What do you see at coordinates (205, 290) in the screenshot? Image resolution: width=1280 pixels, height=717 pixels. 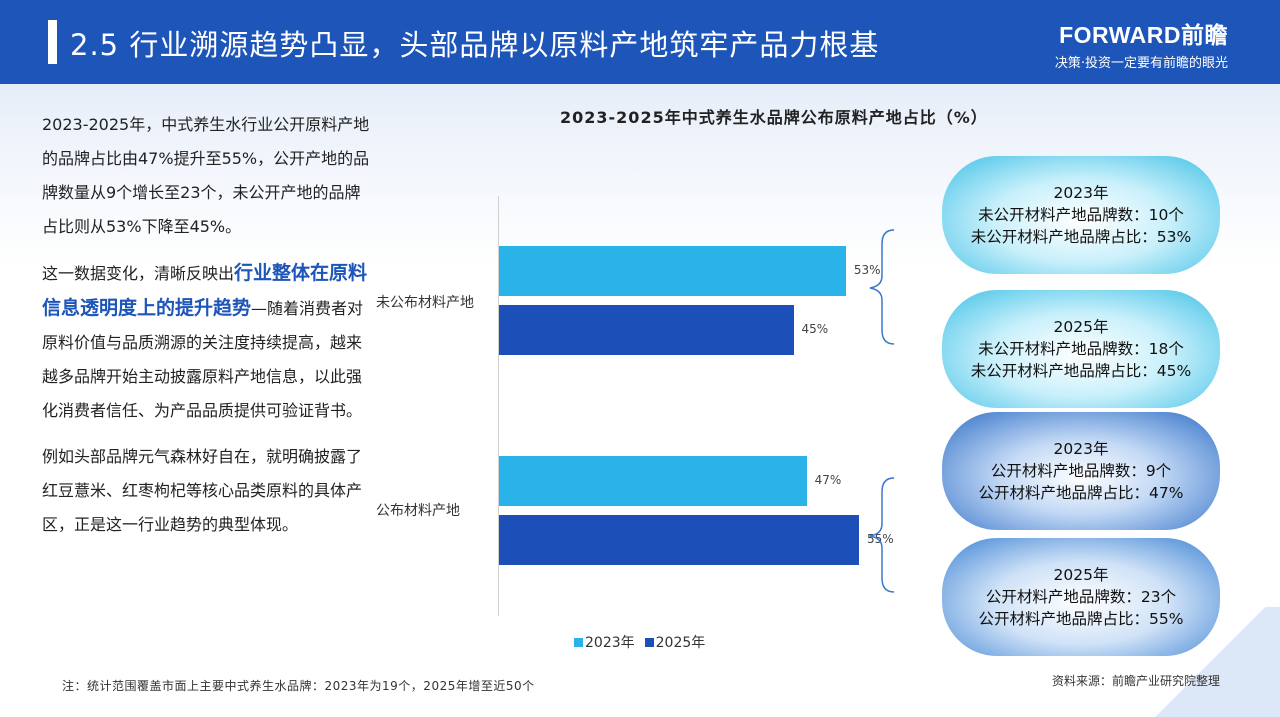 I see `highlight-text: 行业整体在原料信息透明度上的提升趋势` at bounding box center [205, 290].